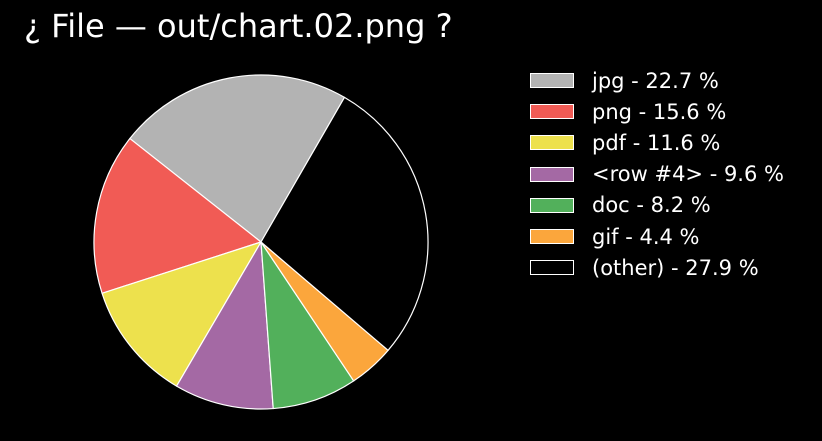 Image resolution: width=822 pixels, height=441 pixels. I want to click on legend-item-gif: gif - 4.4 %, so click(657, 236).